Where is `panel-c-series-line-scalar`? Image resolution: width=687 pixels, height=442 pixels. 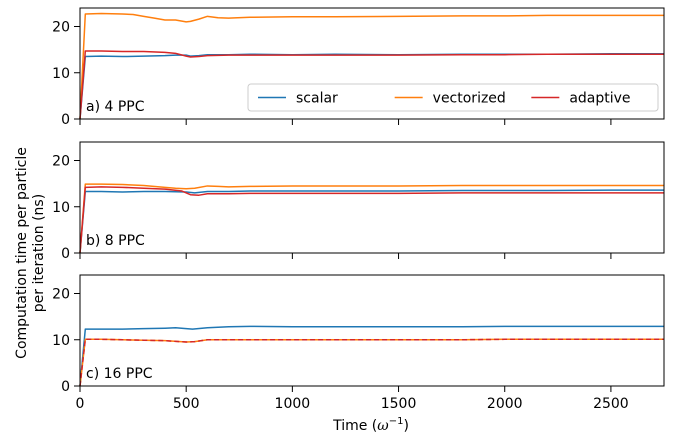
panel-c-series-line-scalar is located at coordinates (371, 356).